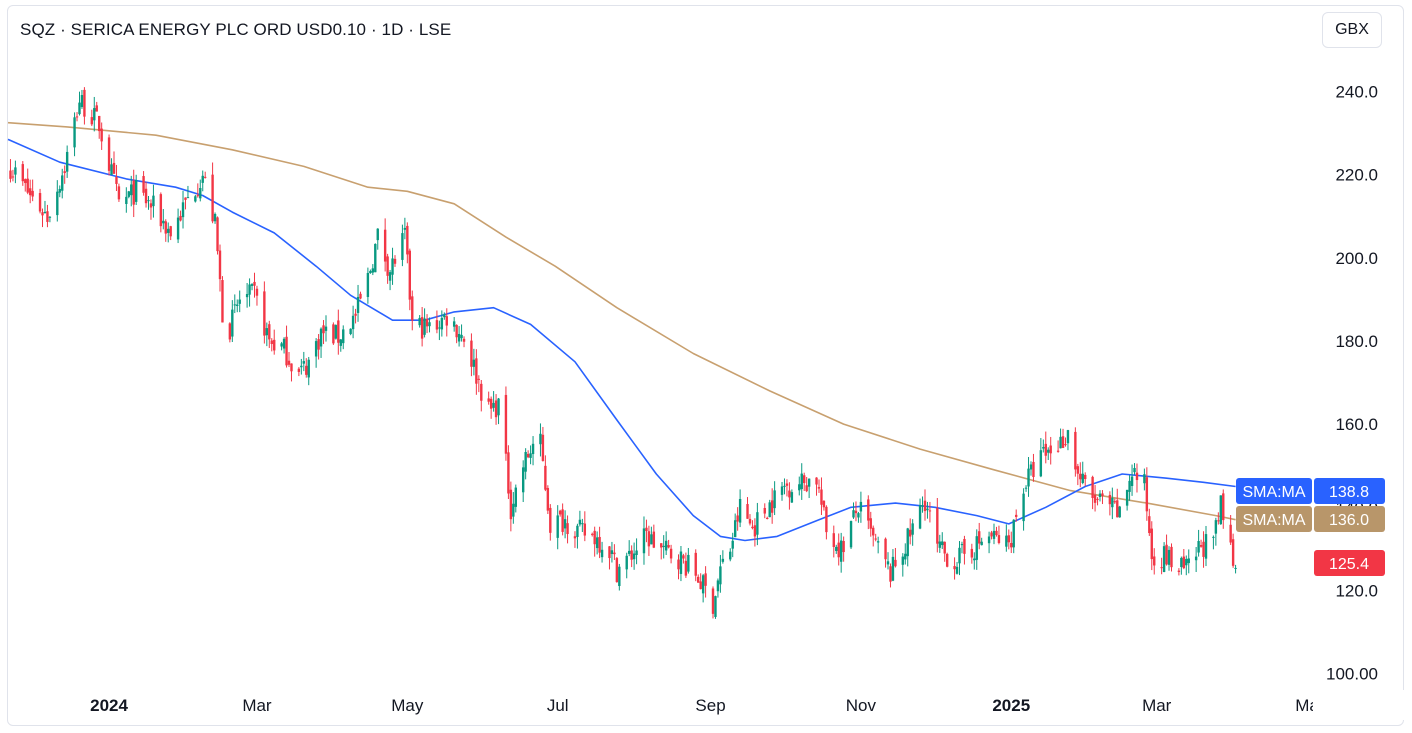  Describe the element at coordinates (1352, 30) in the screenshot. I see `currency-button: GBX` at that location.